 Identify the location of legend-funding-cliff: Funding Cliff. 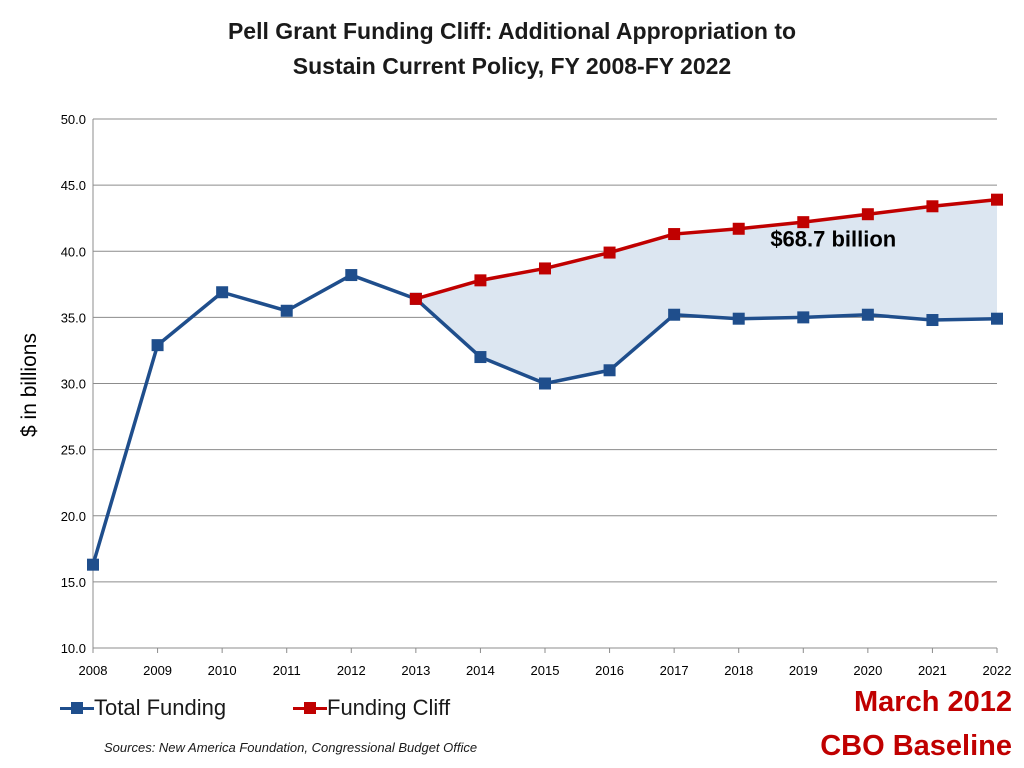
(371, 708).